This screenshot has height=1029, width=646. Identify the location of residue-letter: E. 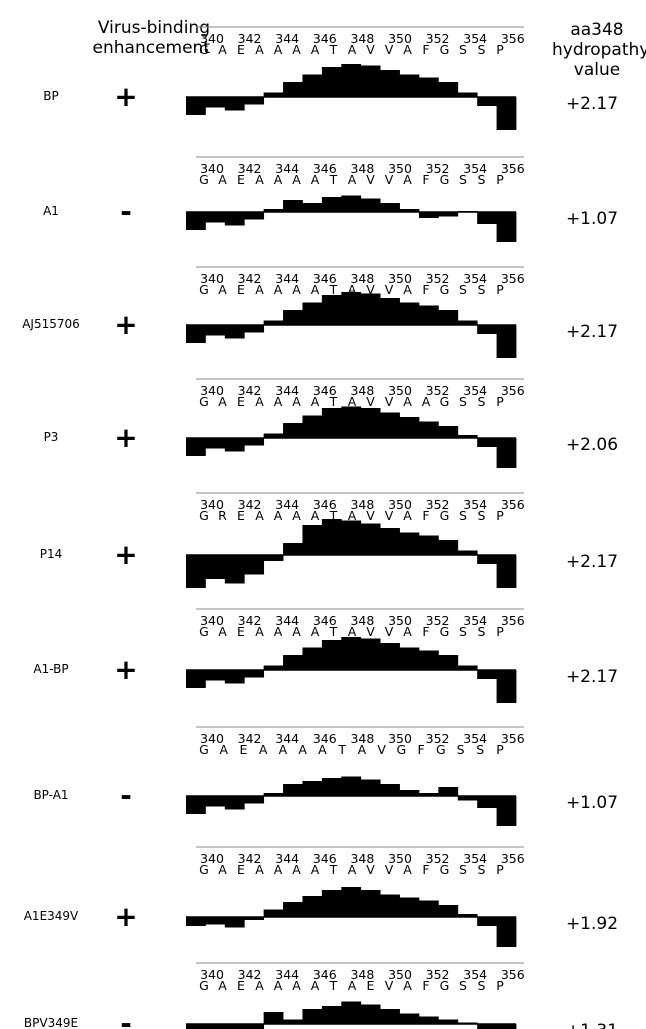
(241, 985).